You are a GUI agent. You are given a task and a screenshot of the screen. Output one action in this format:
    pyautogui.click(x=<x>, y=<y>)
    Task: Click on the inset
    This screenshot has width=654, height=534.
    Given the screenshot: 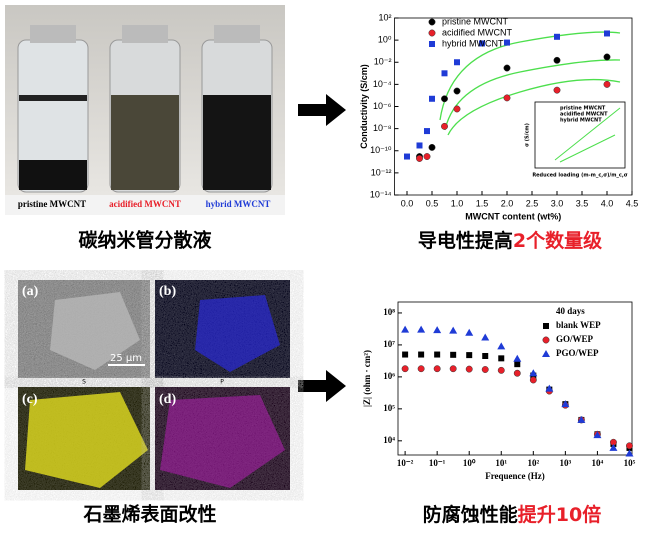 What is the action you would take?
    pyautogui.click(x=580, y=135)
    